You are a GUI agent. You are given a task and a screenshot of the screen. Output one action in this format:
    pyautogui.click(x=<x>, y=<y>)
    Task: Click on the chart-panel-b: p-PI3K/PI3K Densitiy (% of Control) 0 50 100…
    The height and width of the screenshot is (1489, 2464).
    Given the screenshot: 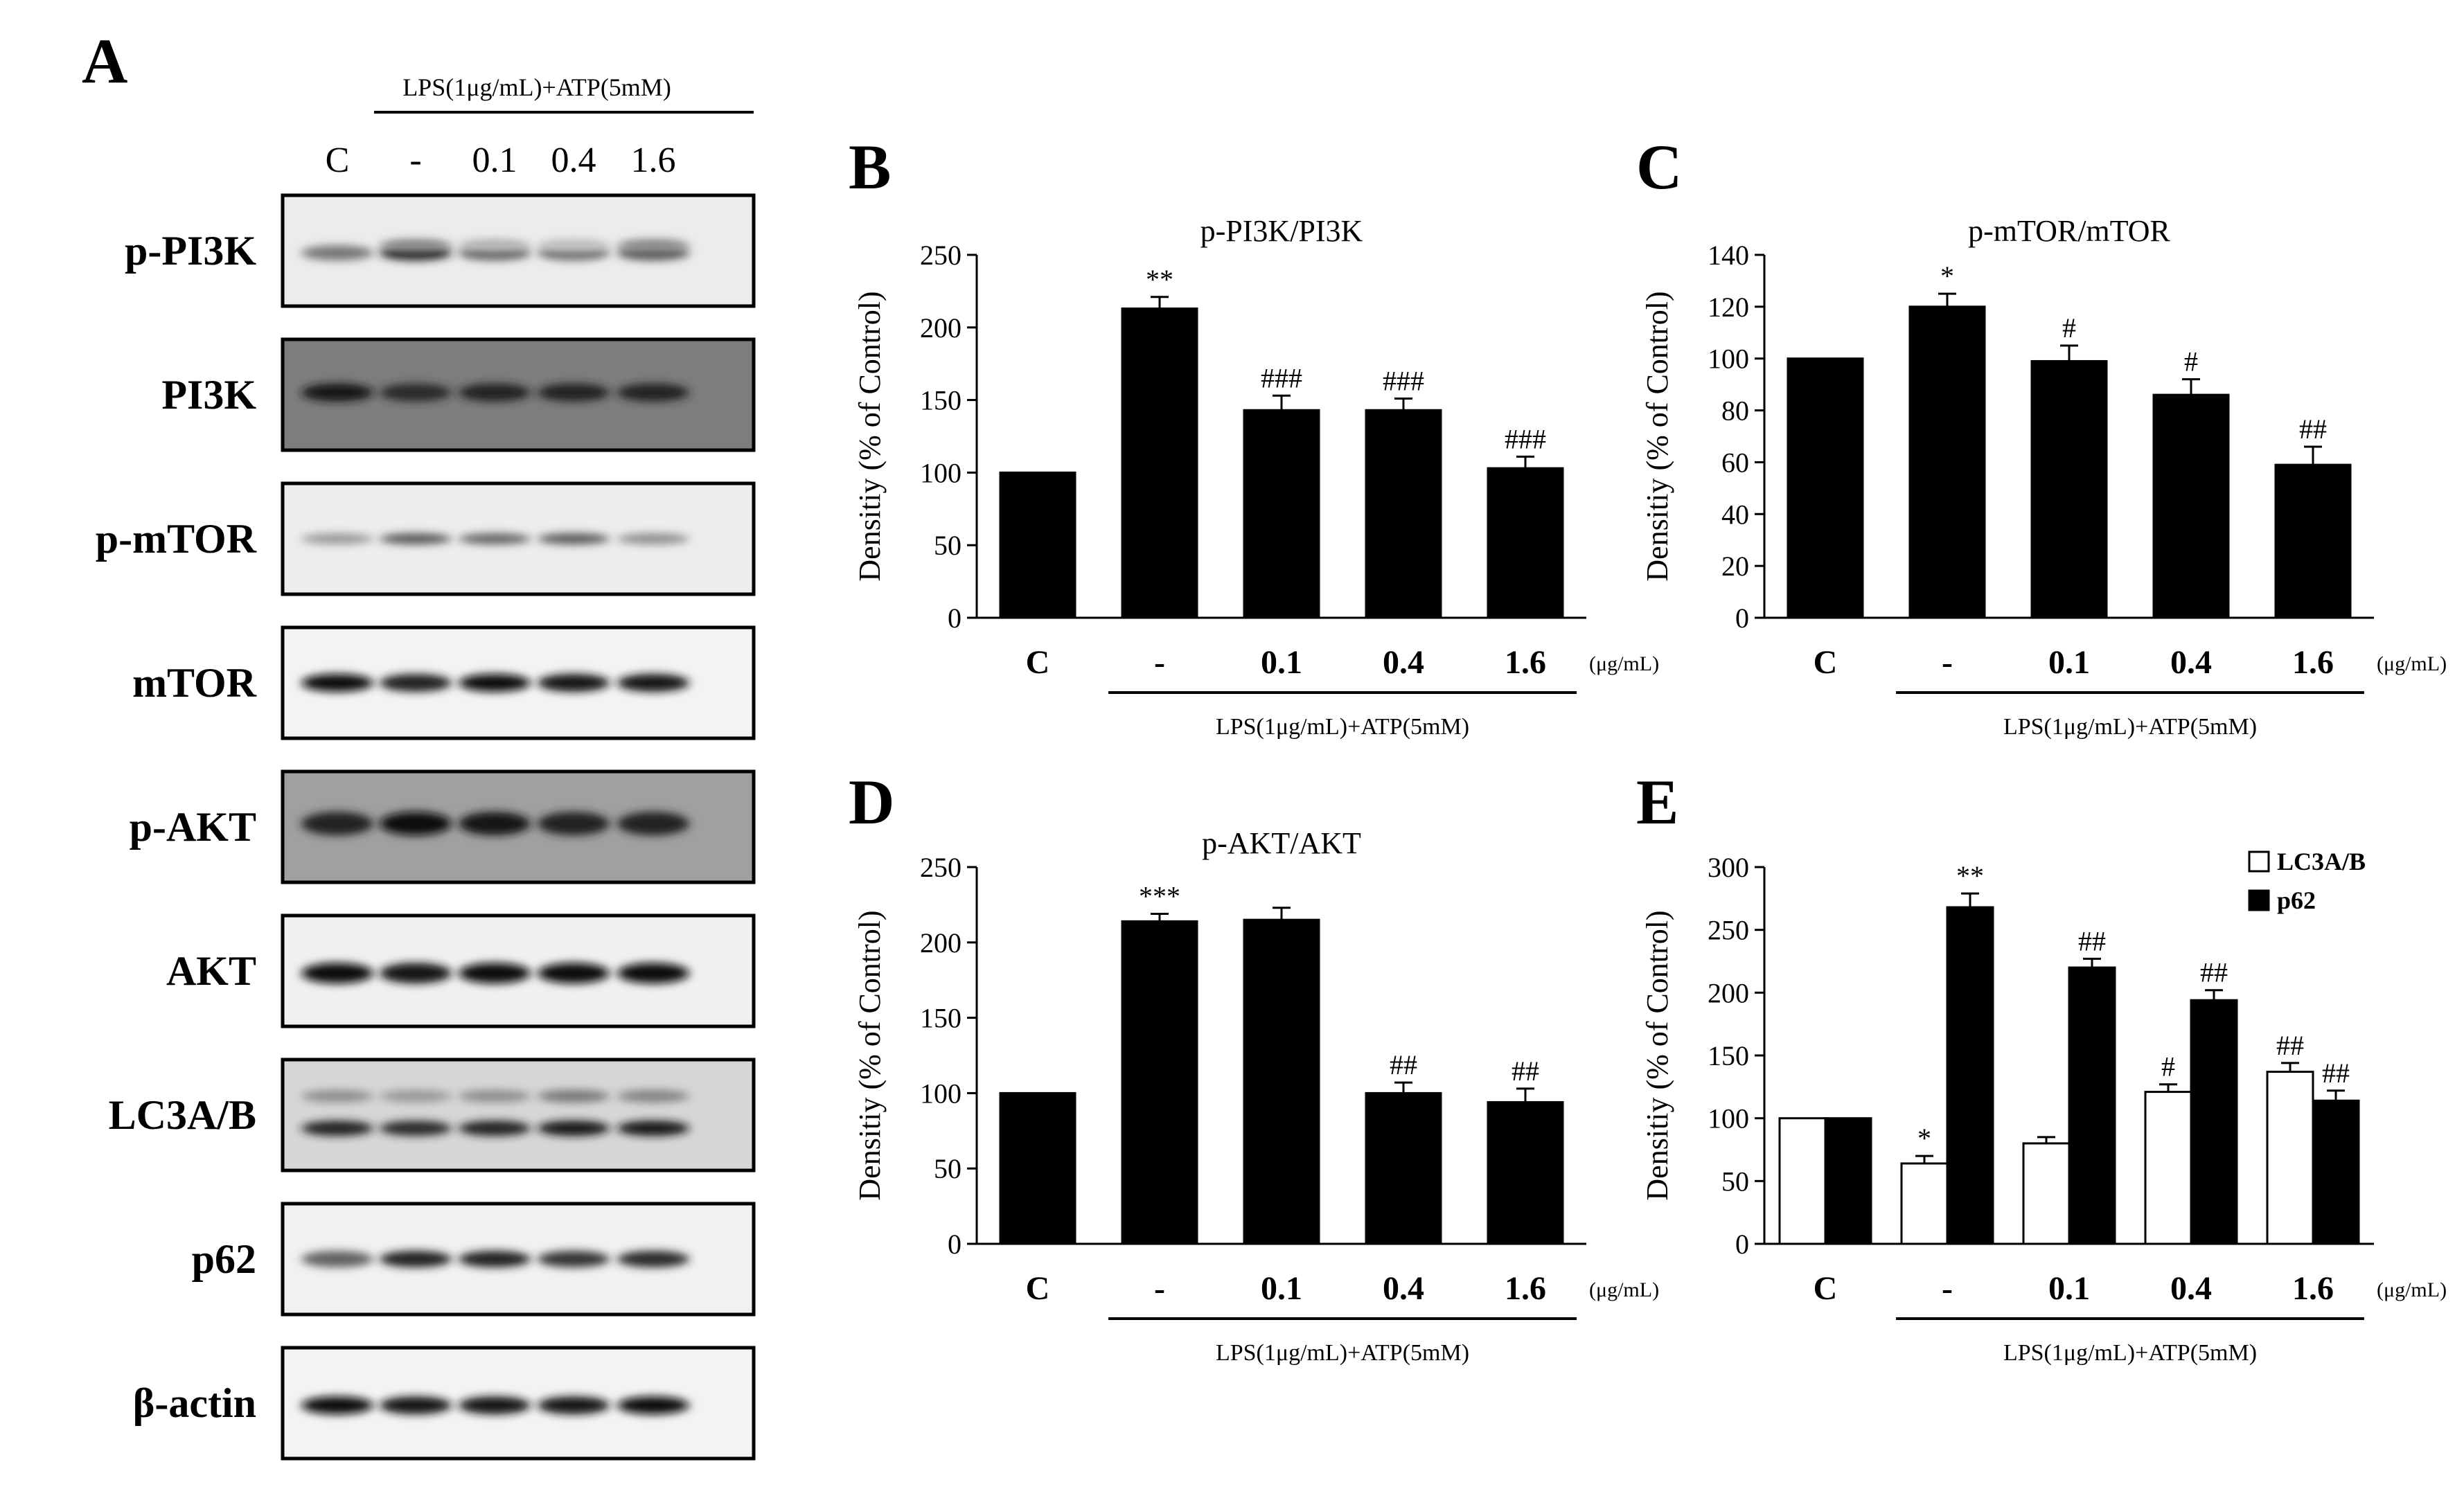 What is the action you would take?
    pyautogui.click(x=1256, y=477)
    